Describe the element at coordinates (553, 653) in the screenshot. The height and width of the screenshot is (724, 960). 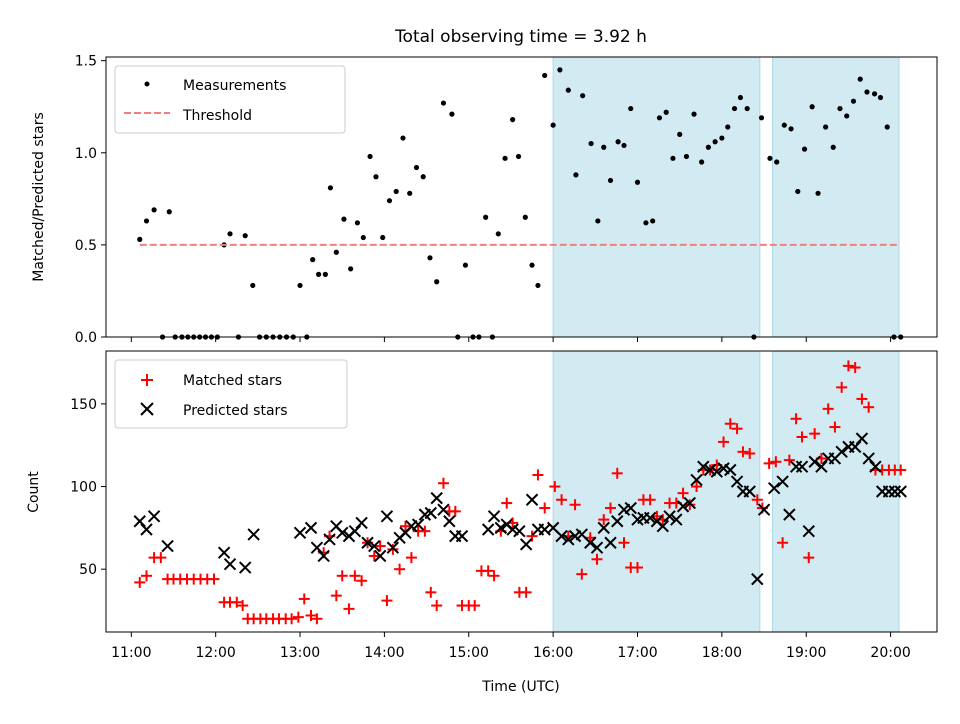
I see `x-tick-label: 16:00` at that location.